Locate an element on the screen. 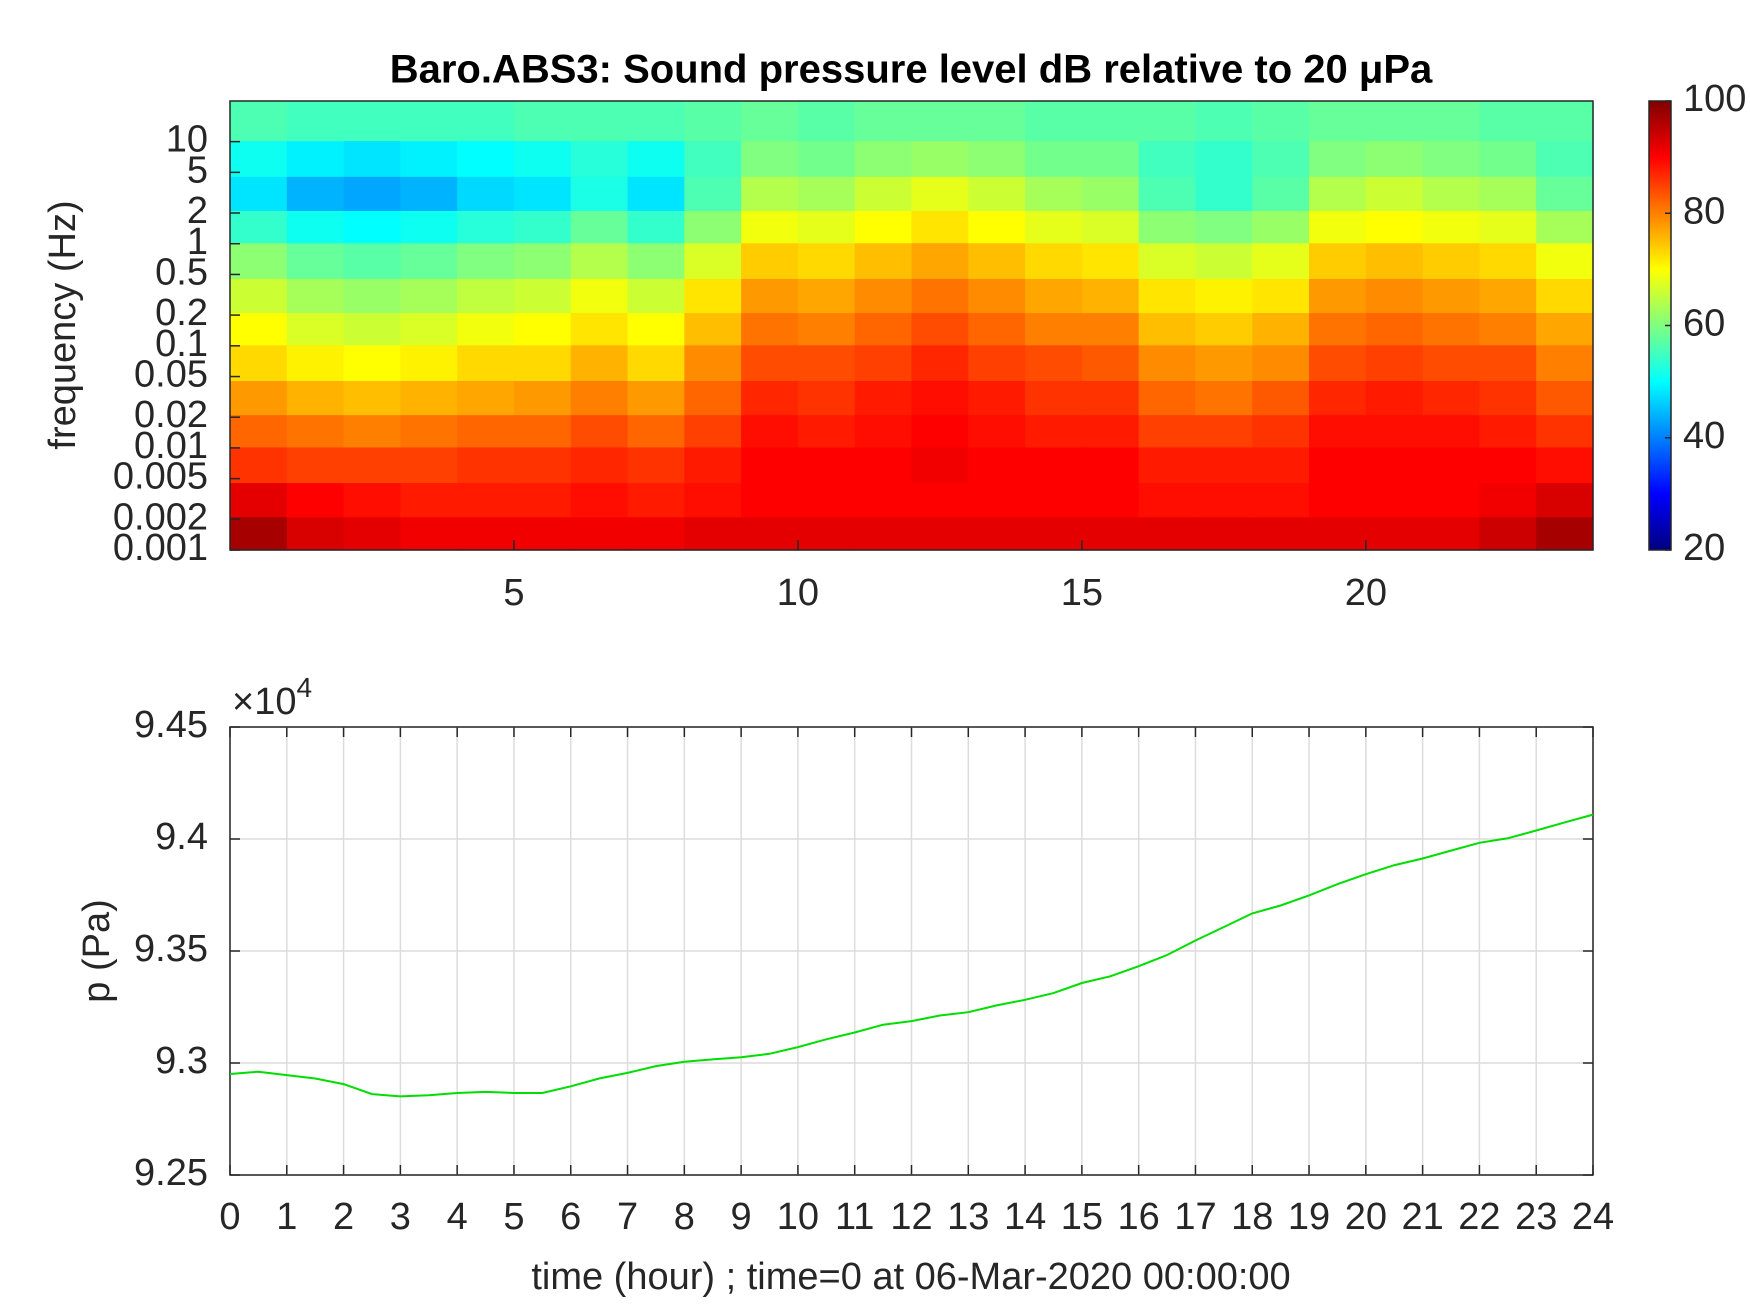 The height and width of the screenshot is (1313, 1750). x-tick-label: 17 is located at coordinates (1195, 1217).